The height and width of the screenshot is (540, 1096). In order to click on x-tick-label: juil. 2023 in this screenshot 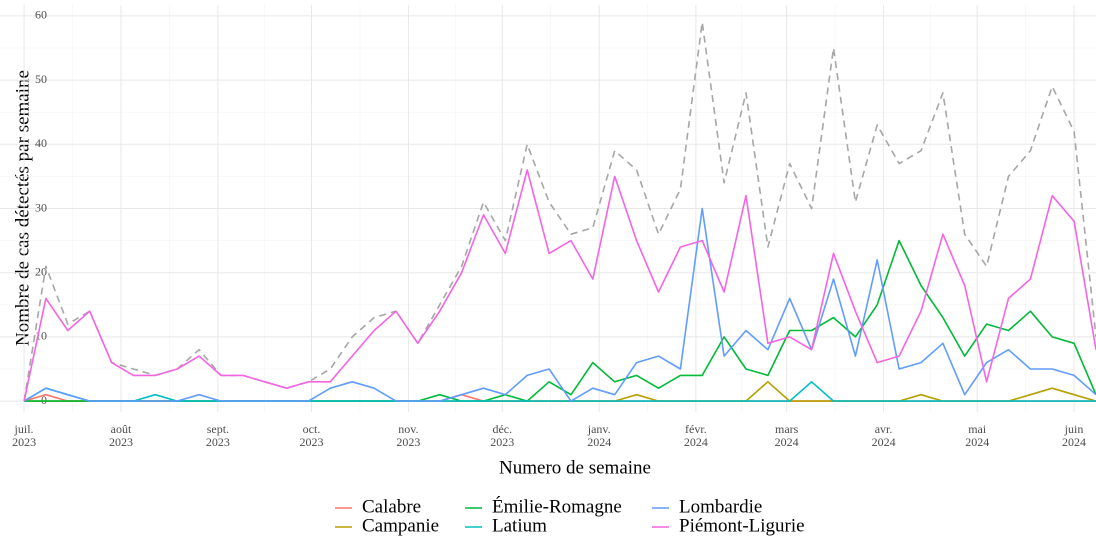, I will do `click(24, 435)`.